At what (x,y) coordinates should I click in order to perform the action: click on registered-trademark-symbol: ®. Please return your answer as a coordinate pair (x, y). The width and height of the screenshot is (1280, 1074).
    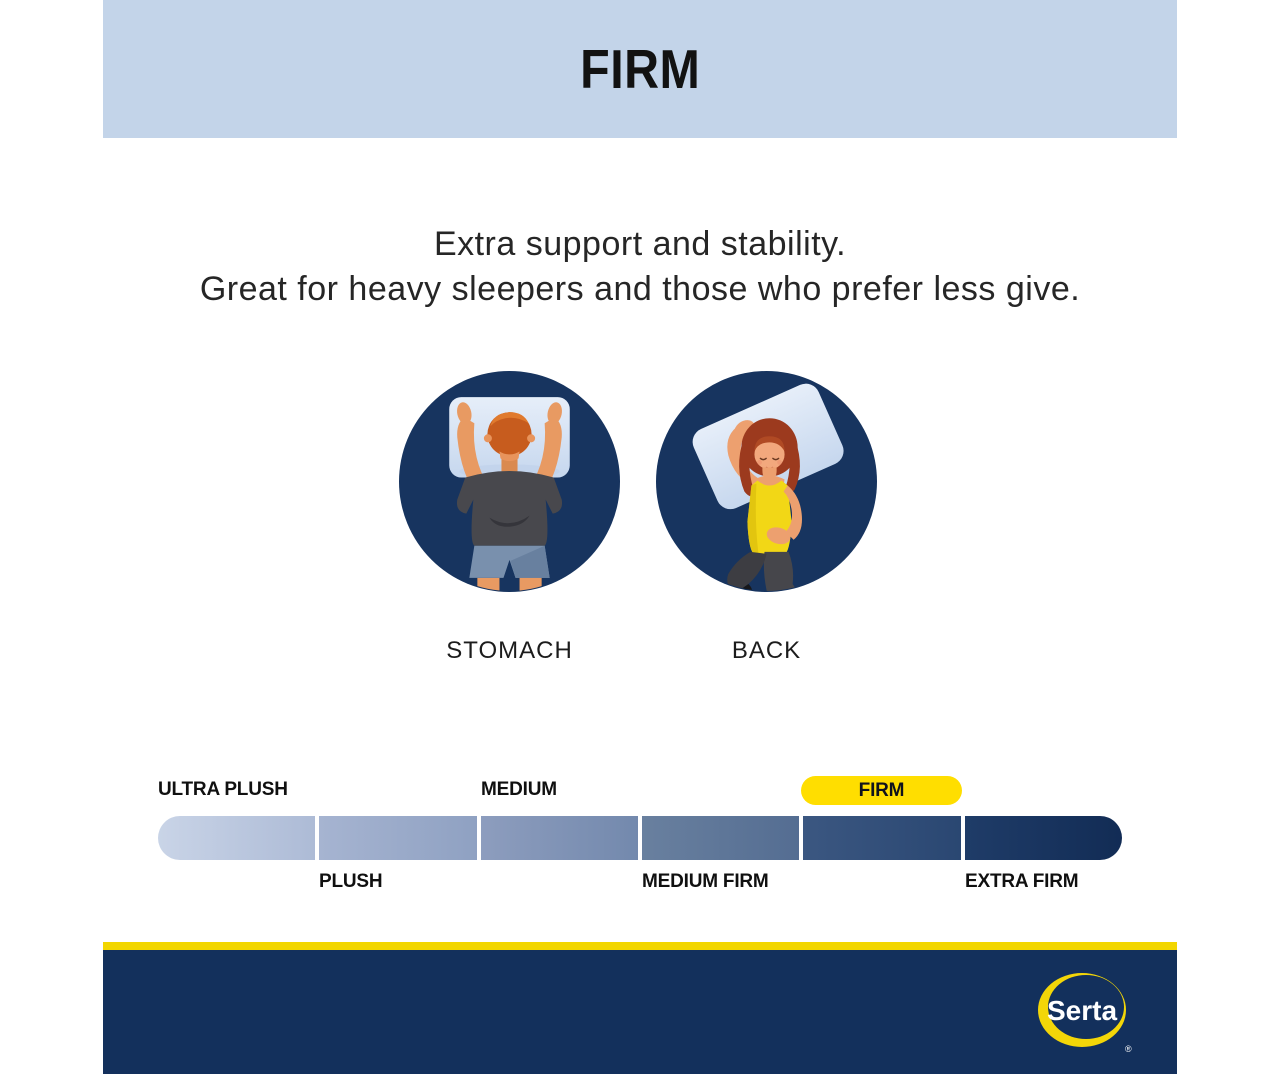
    Looking at the image, I should click on (1128, 1049).